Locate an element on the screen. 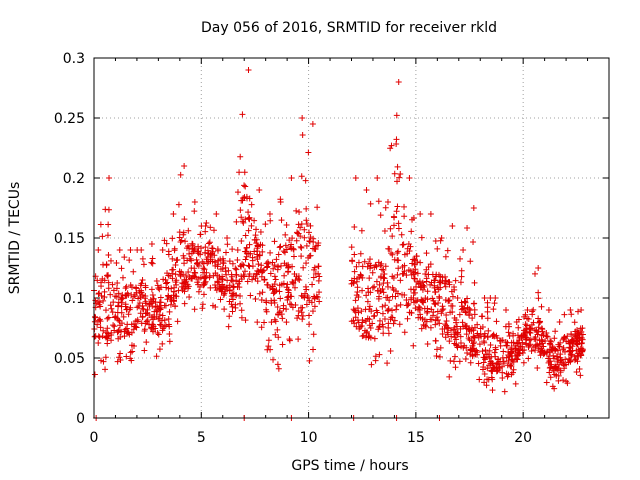  x-tick-label: 0 is located at coordinates (94, 438).